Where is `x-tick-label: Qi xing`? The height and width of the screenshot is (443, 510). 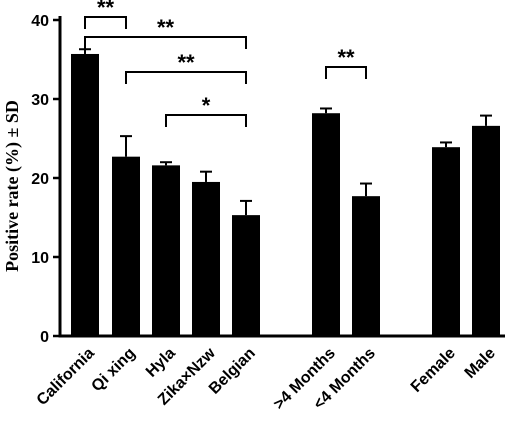
x-tick-label: Qi xing is located at coordinates (113, 370).